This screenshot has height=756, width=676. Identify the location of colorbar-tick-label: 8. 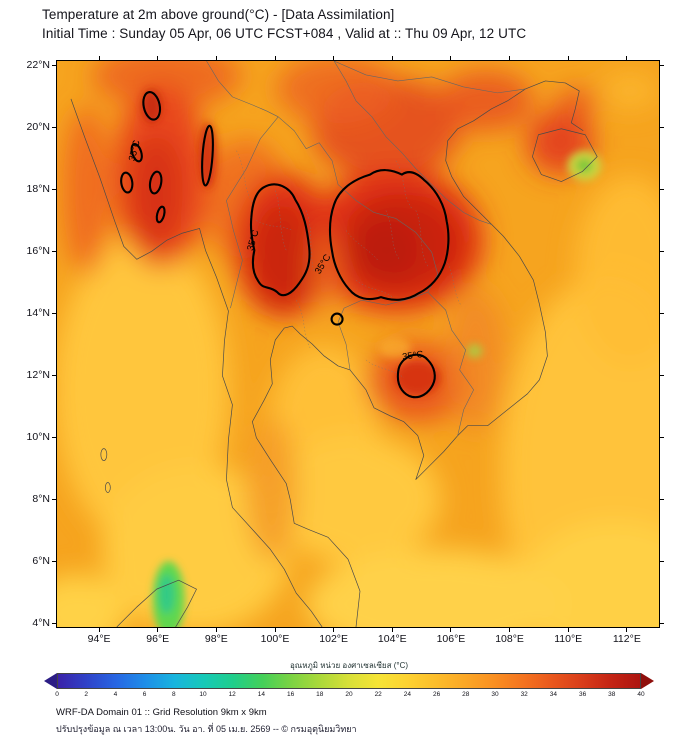
(173, 694).